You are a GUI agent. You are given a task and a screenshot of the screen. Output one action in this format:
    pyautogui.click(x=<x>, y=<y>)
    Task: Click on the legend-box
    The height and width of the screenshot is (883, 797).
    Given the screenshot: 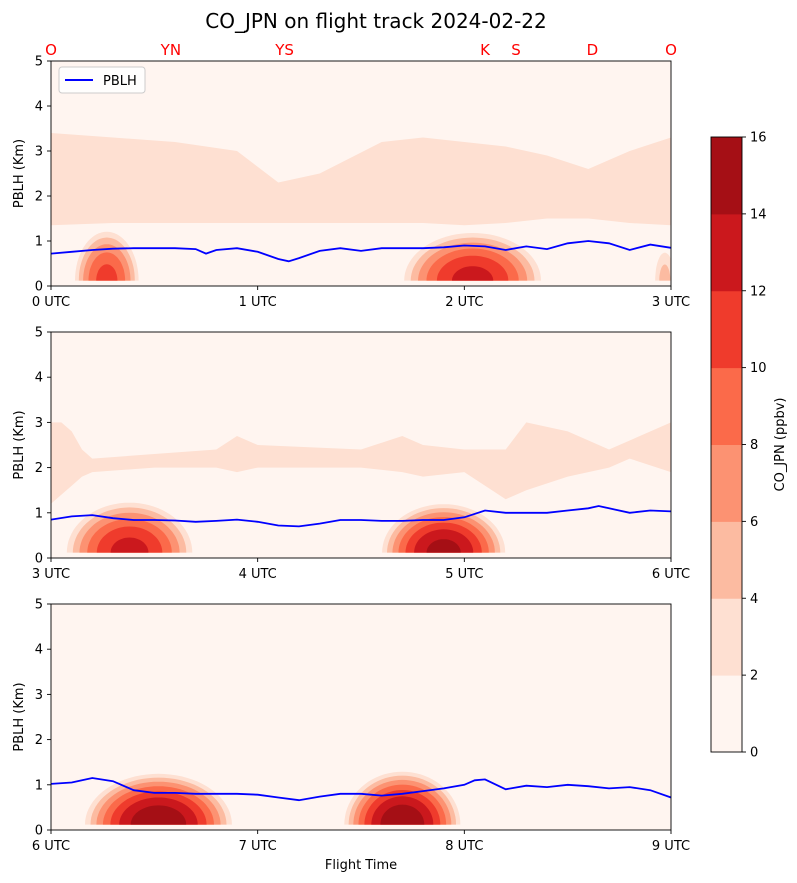 What is the action you would take?
    pyautogui.click(x=102, y=80)
    